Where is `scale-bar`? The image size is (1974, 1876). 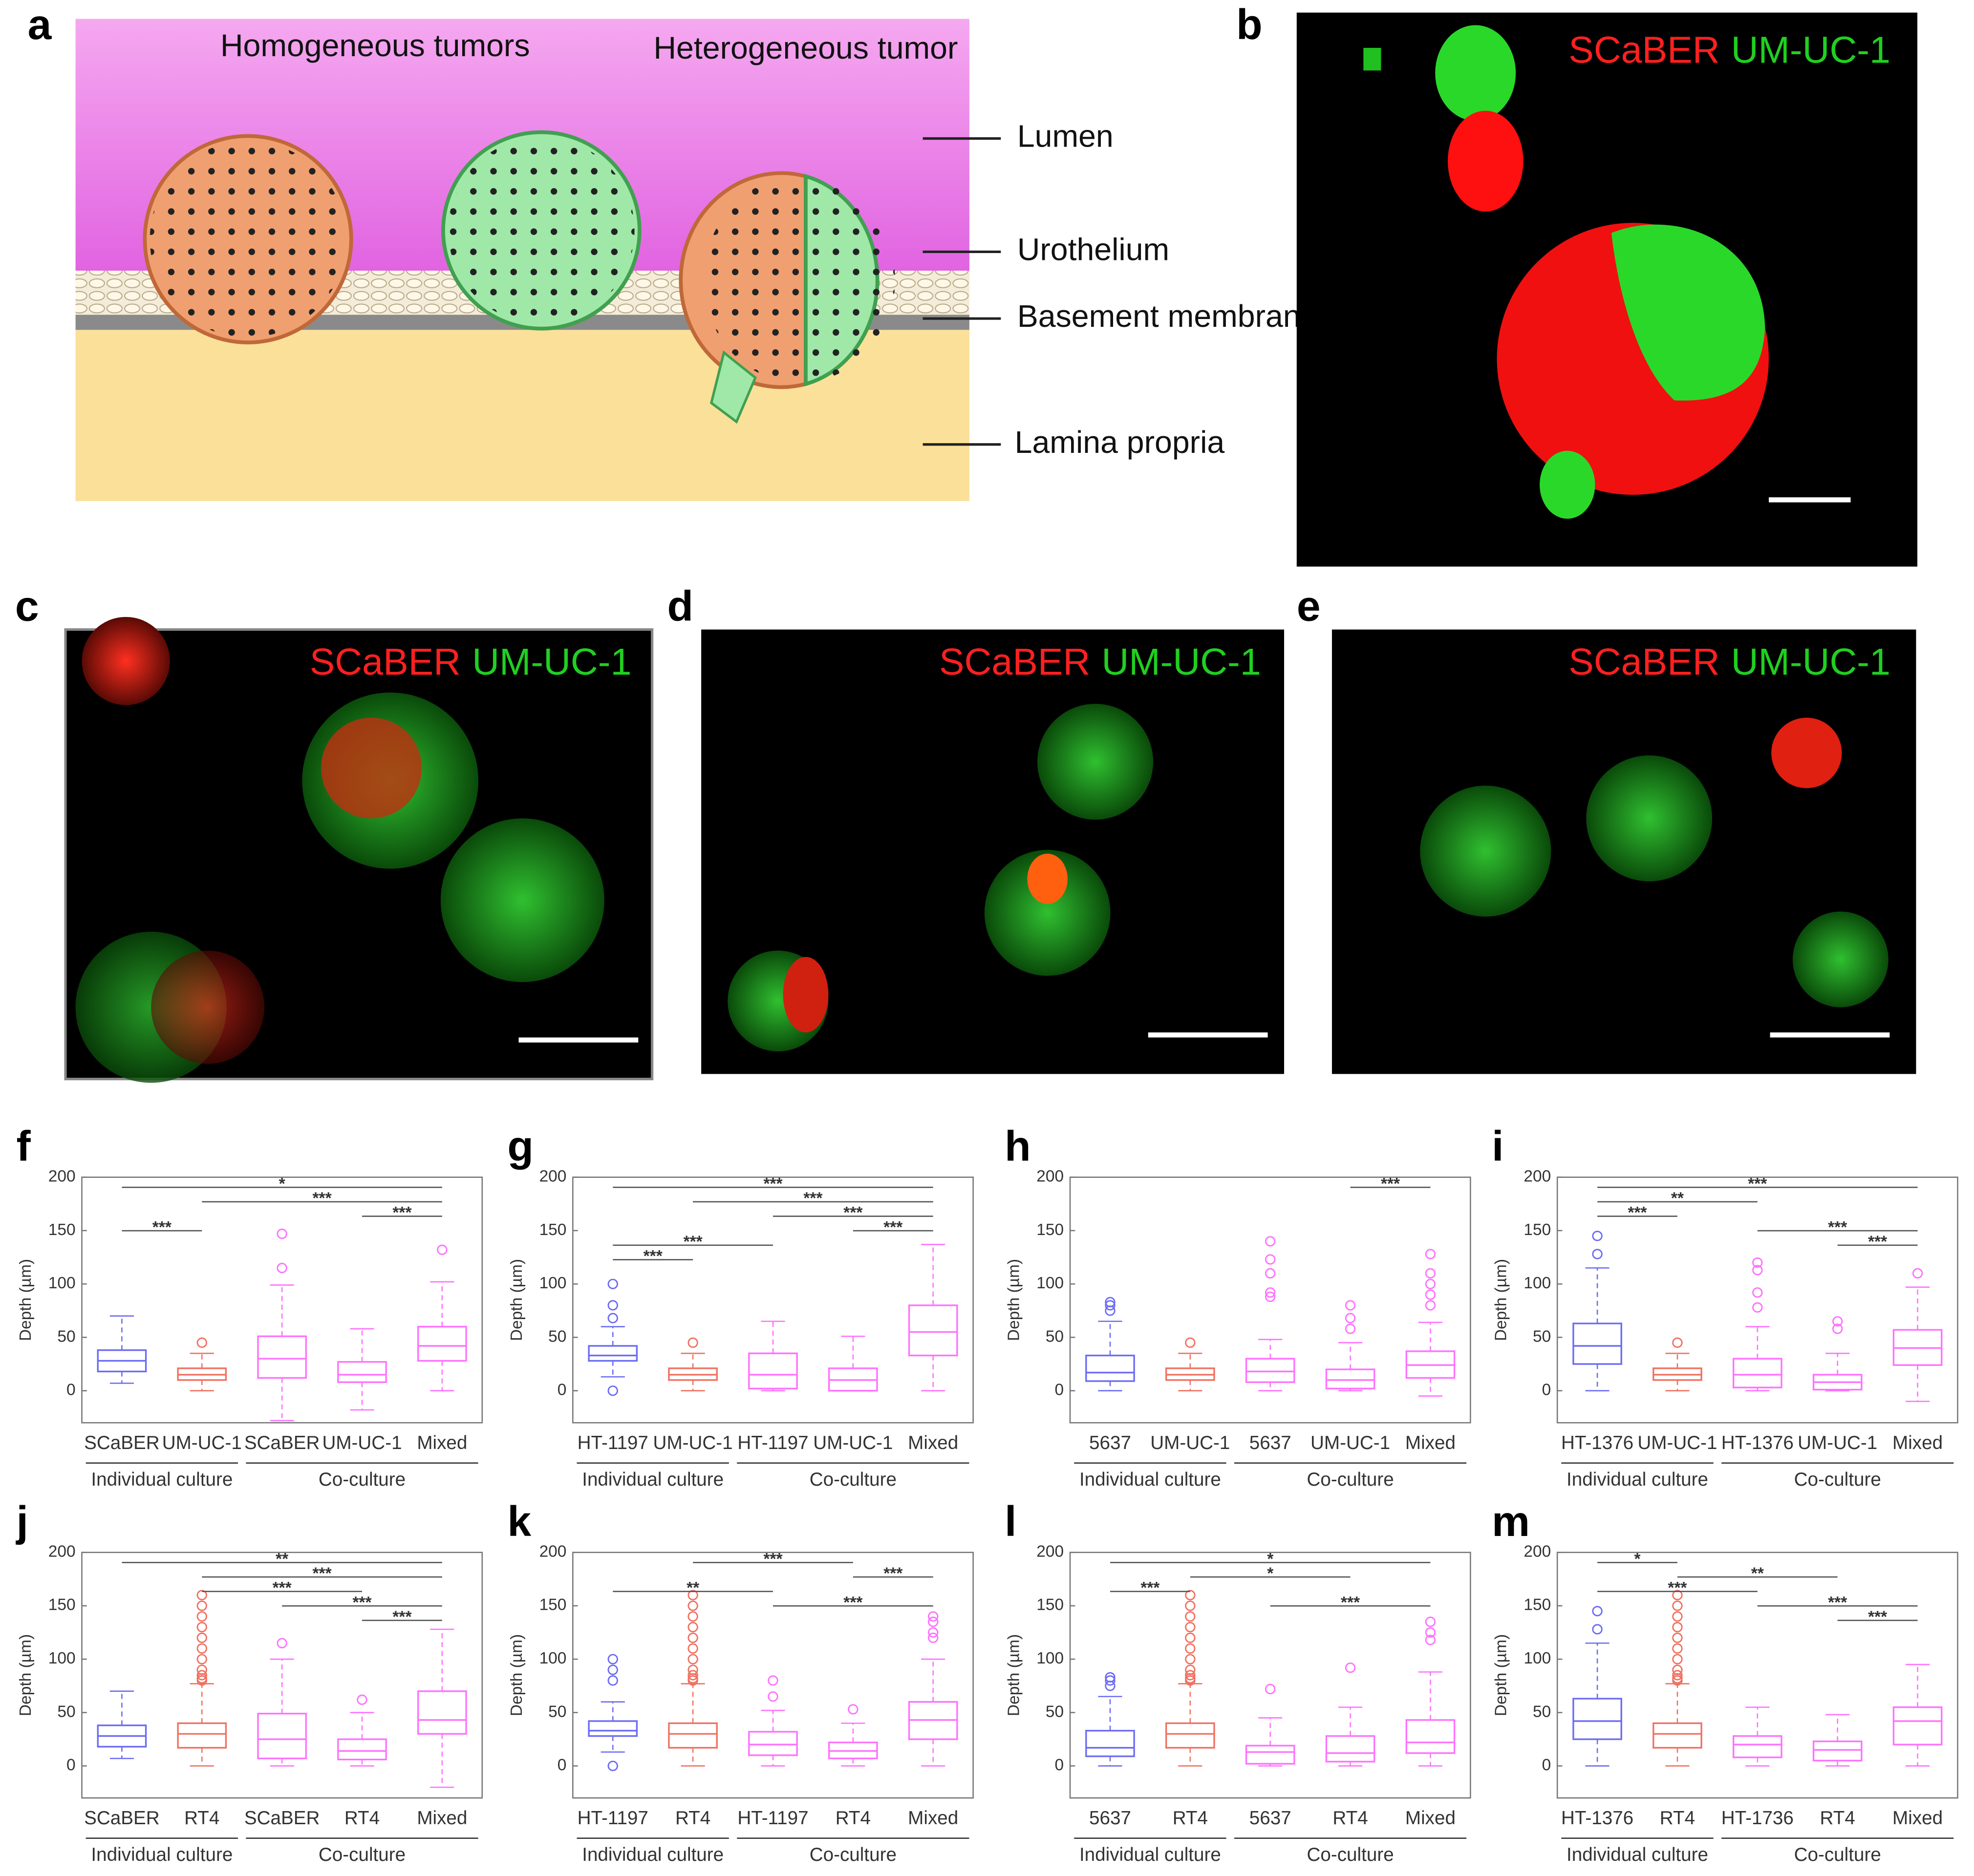
scale-bar is located at coordinates (1208, 1035).